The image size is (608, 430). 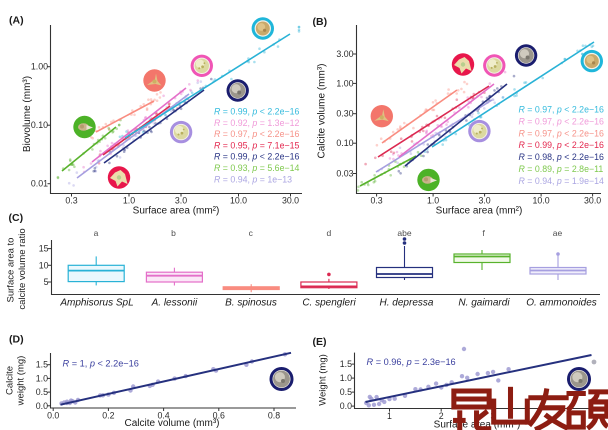 I want to click on svg-text: 0.8, so click(x=274, y=416).